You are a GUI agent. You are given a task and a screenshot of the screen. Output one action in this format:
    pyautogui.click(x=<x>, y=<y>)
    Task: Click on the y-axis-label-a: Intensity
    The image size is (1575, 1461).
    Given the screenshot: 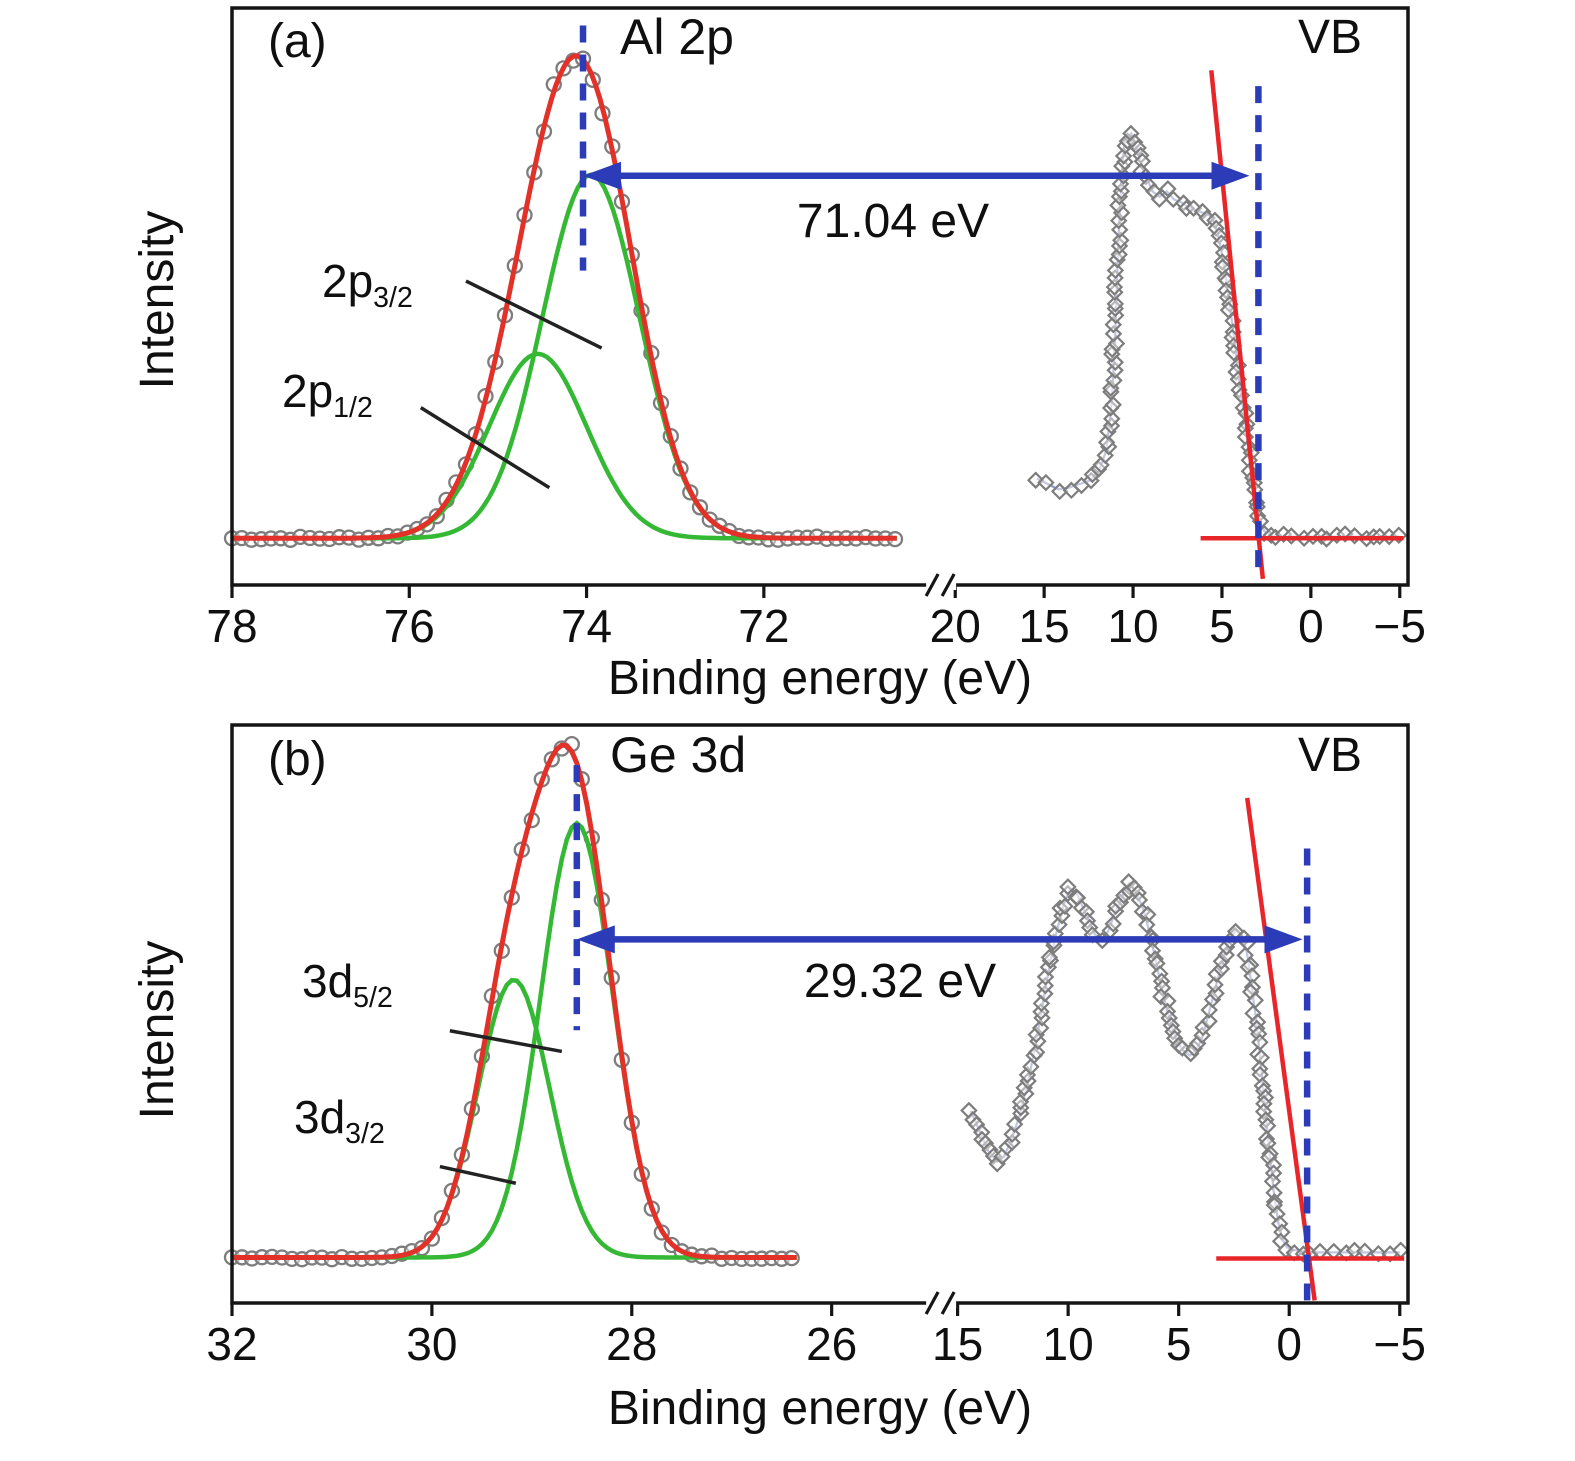 What is the action you would take?
    pyautogui.click(x=157, y=300)
    